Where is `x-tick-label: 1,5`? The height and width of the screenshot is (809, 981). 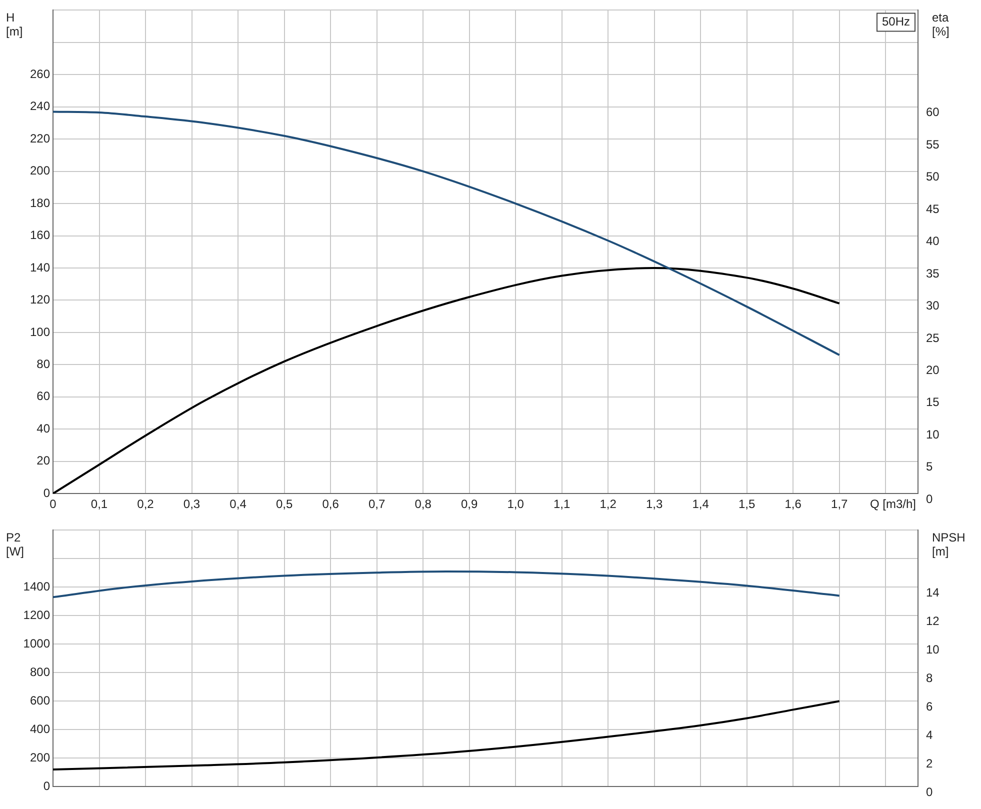
x-tick-label: 1,5 is located at coordinates (747, 504).